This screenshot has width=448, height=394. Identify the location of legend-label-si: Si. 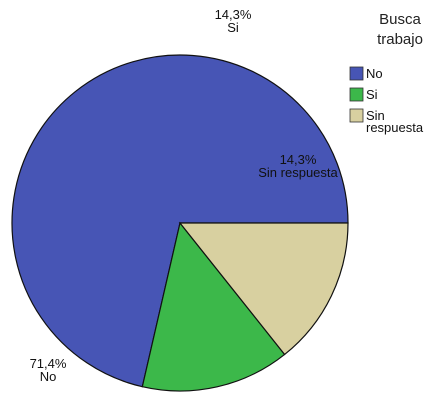
(372, 94).